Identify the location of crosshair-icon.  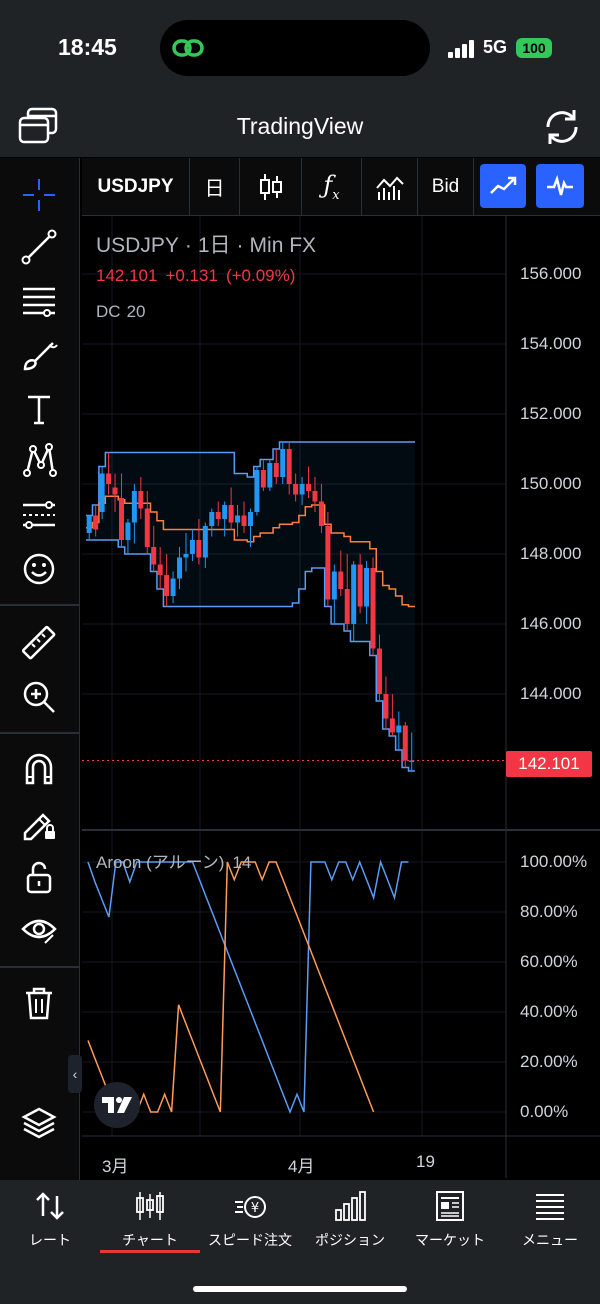
(39, 195).